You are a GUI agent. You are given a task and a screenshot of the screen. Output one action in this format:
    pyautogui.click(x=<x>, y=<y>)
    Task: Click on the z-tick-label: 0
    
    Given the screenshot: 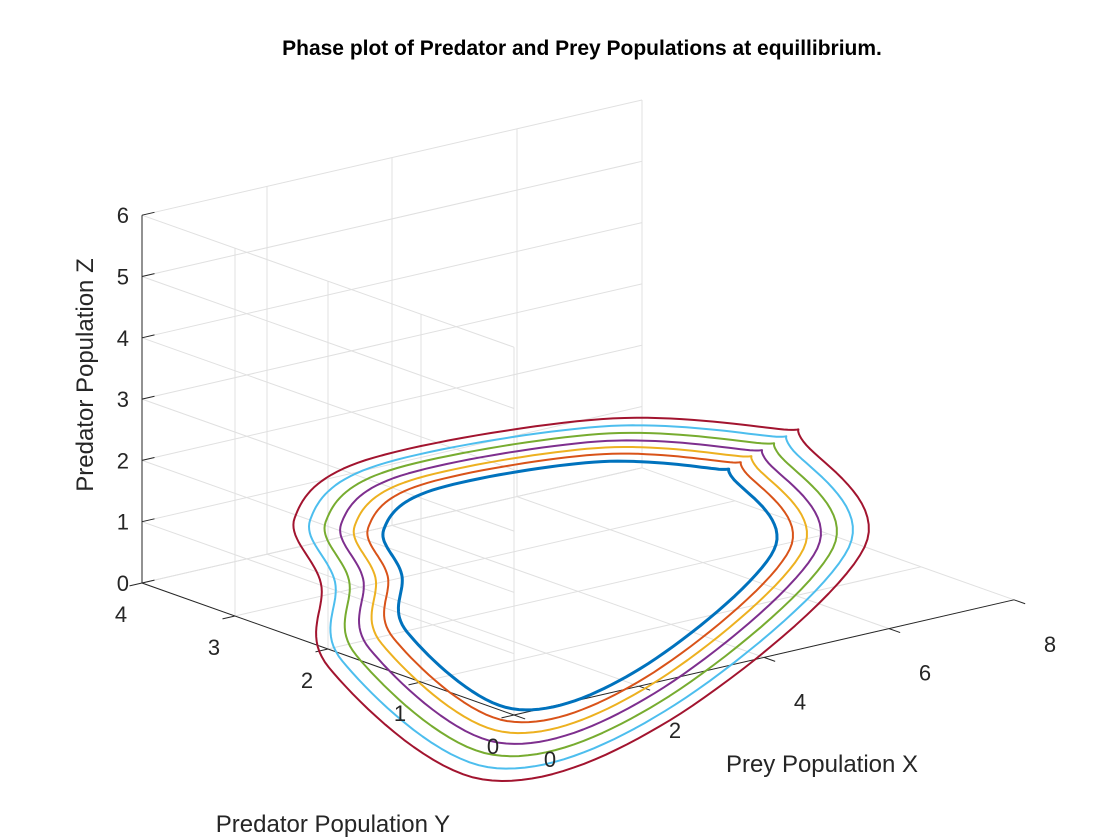 What is the action you would take?
    pyautogui.click(x=123, y=583)
    